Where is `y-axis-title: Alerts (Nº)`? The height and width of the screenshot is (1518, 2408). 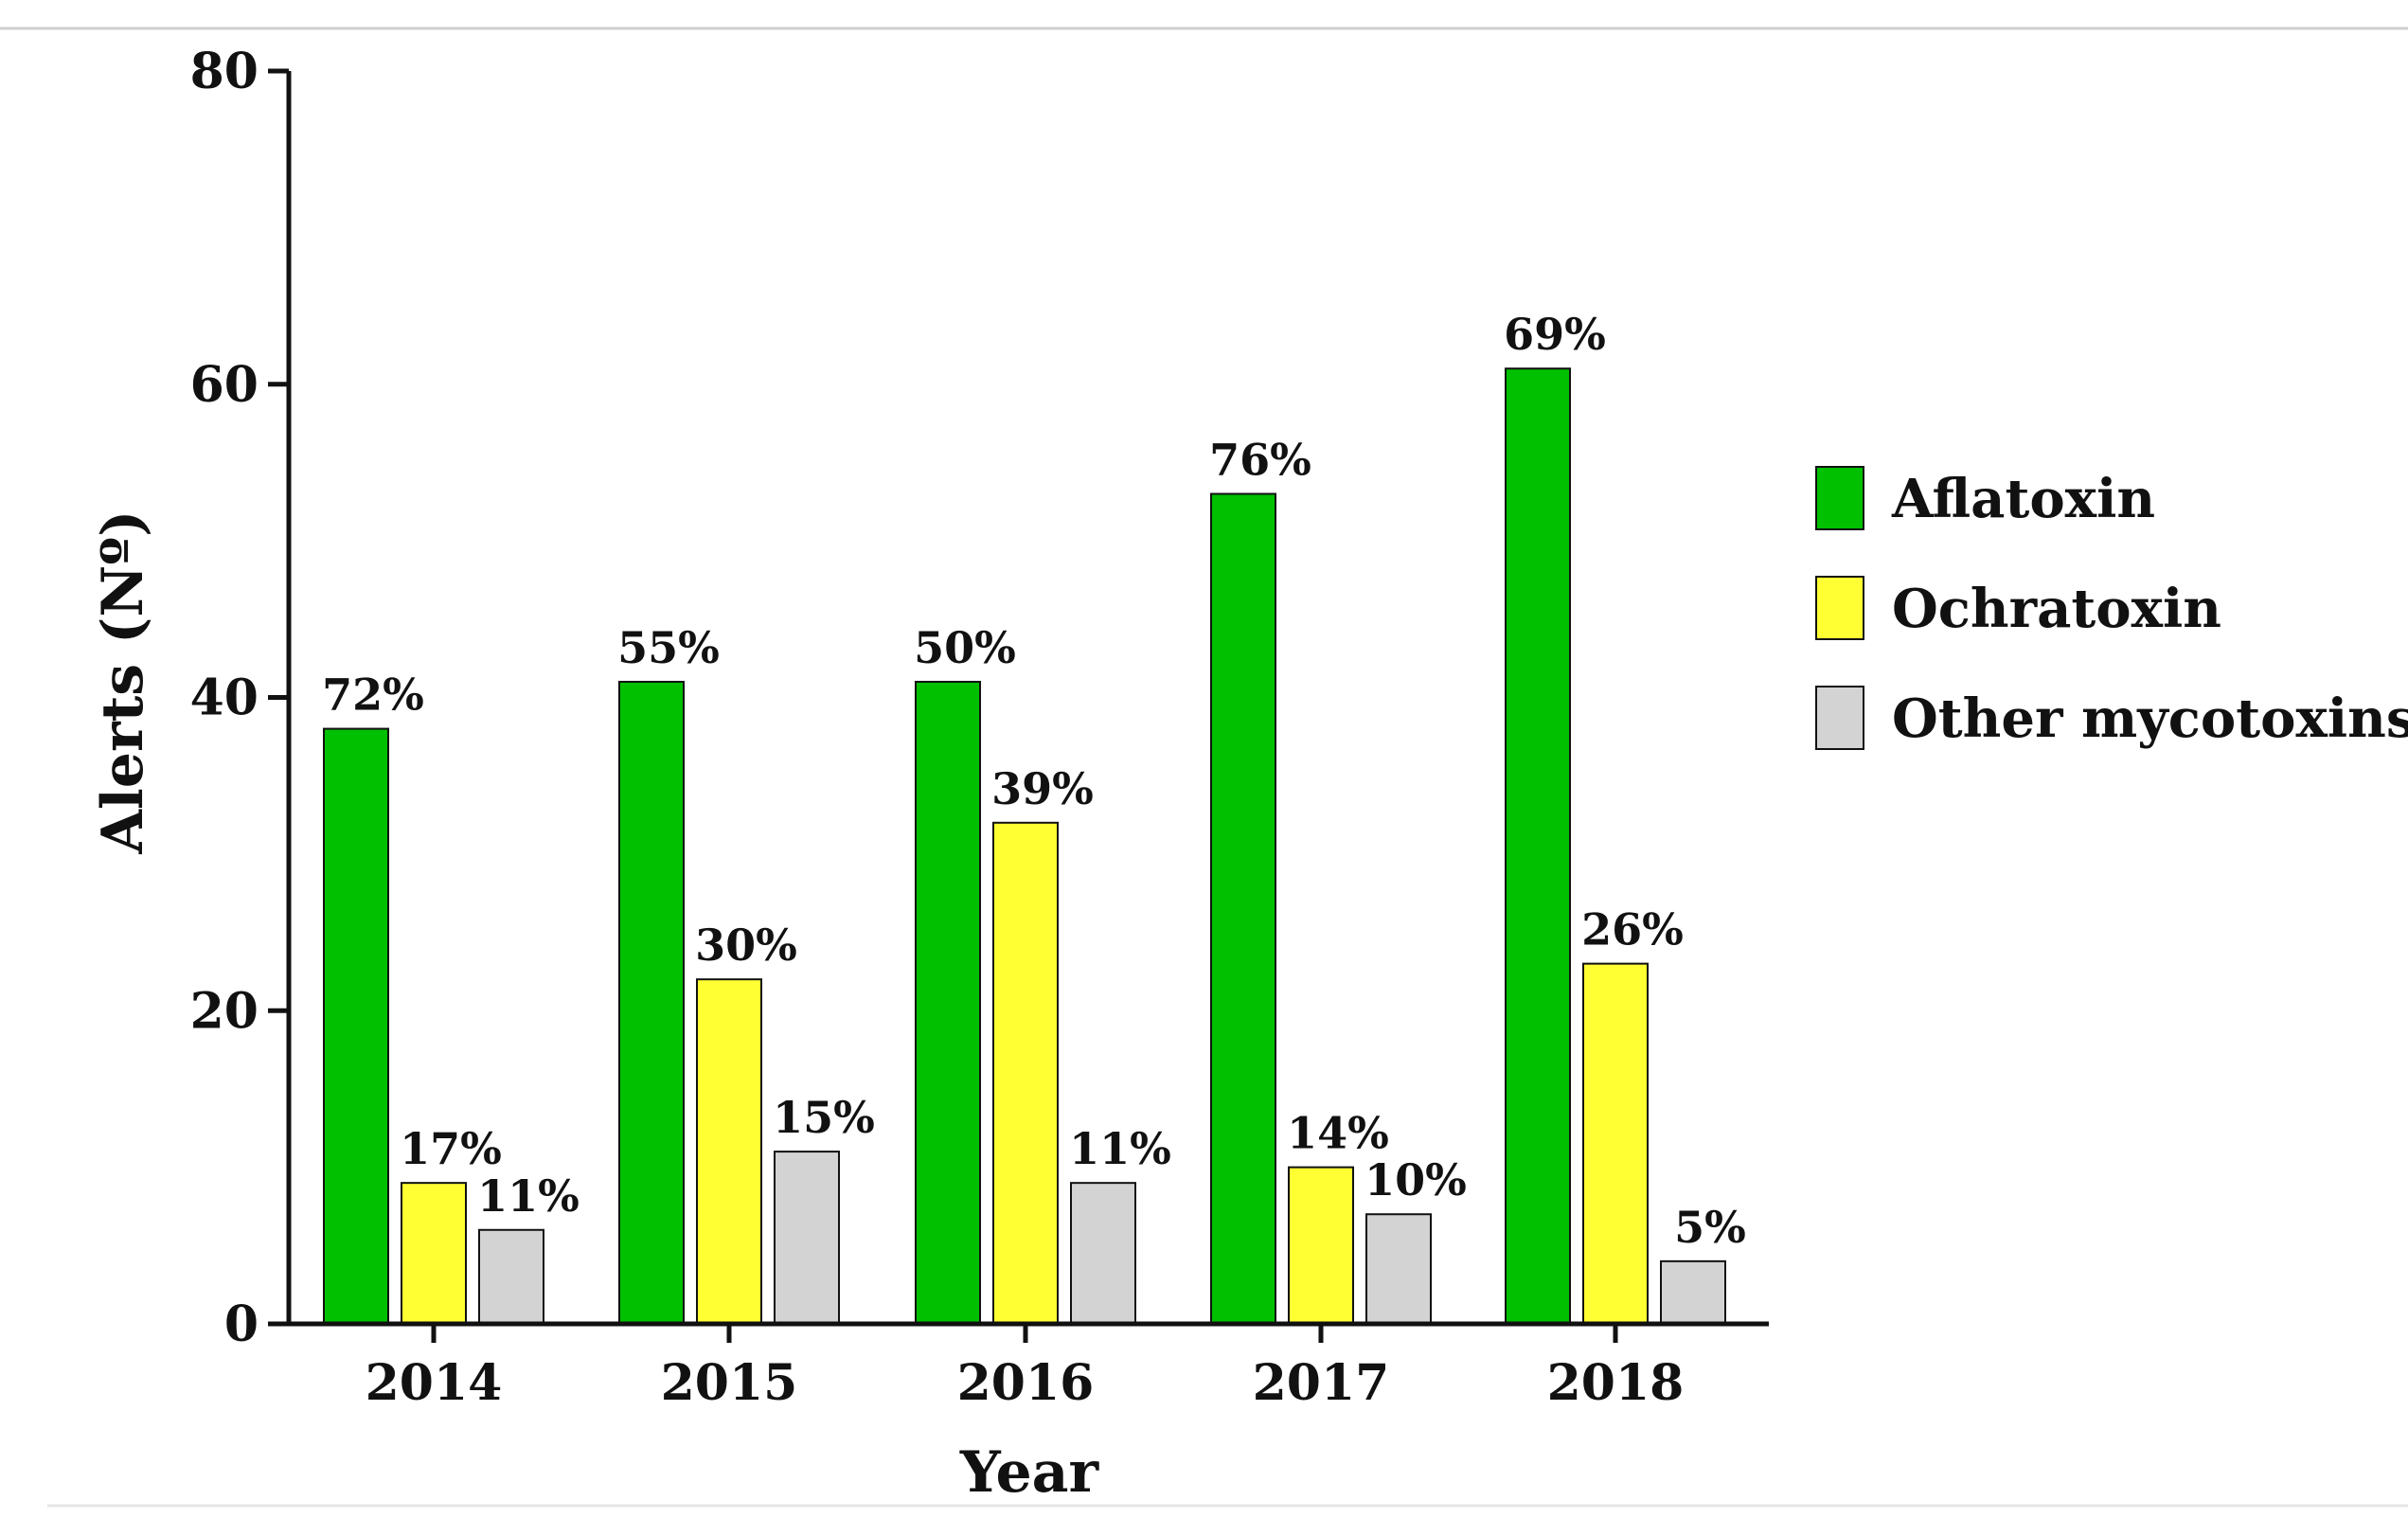 y-axis-title: Alerts (Nº) is located at coordinates (123, 681).